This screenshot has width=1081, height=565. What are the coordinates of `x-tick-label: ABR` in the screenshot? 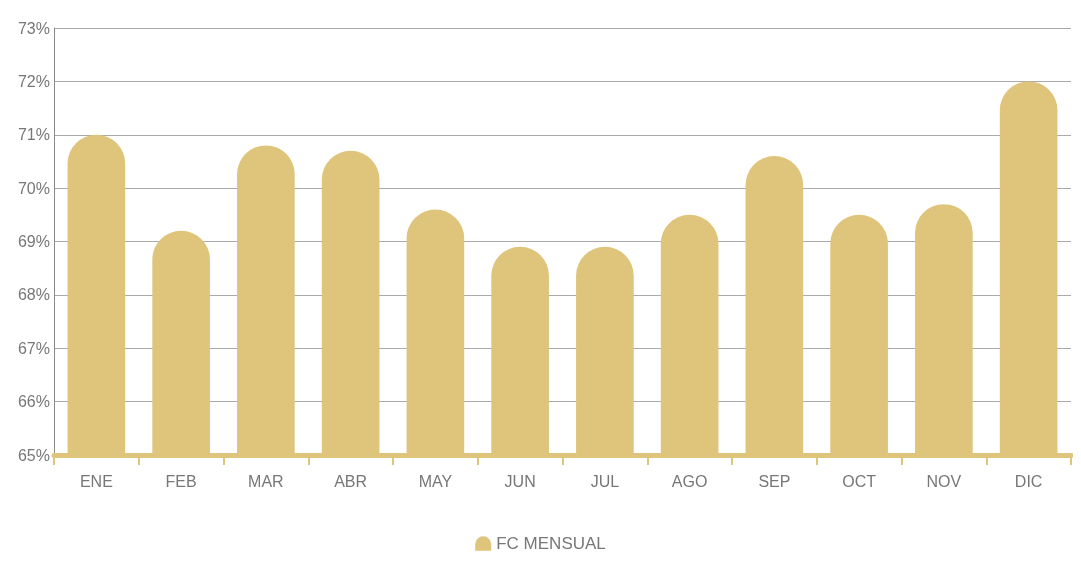 It's located at (351, 481).